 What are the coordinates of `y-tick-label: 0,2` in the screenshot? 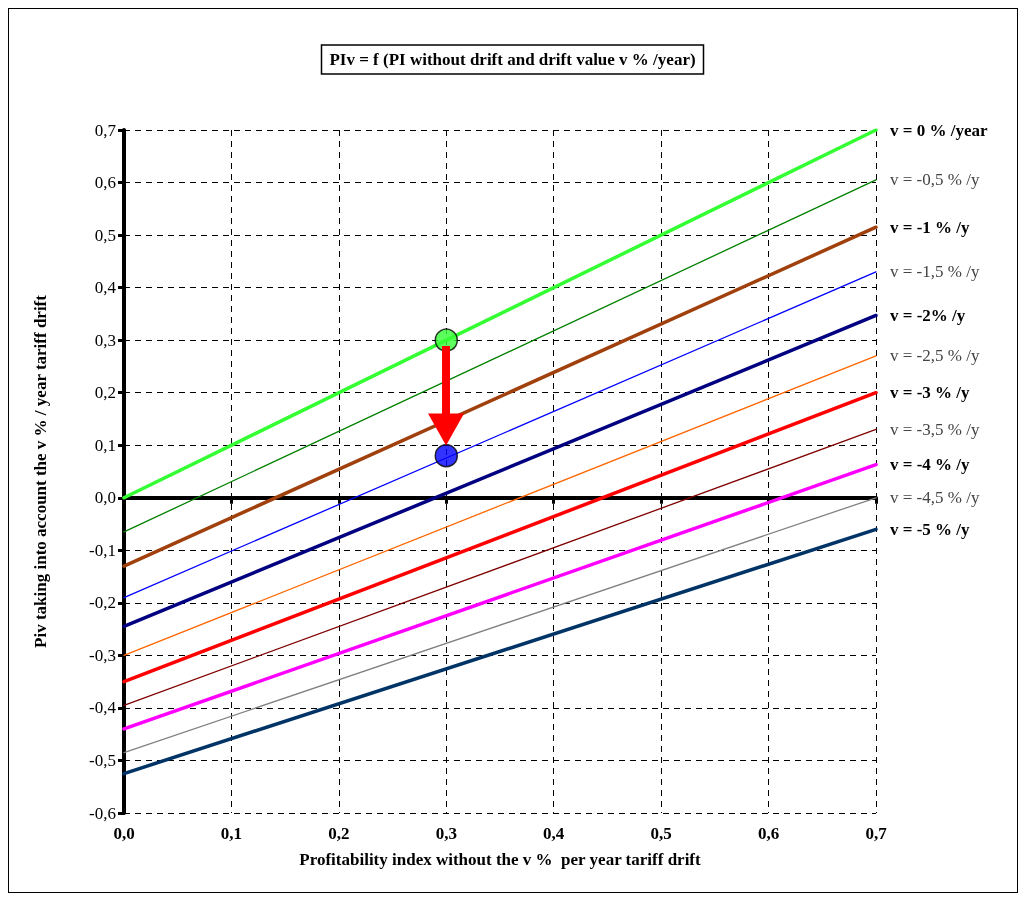 It's located at (105, 393).